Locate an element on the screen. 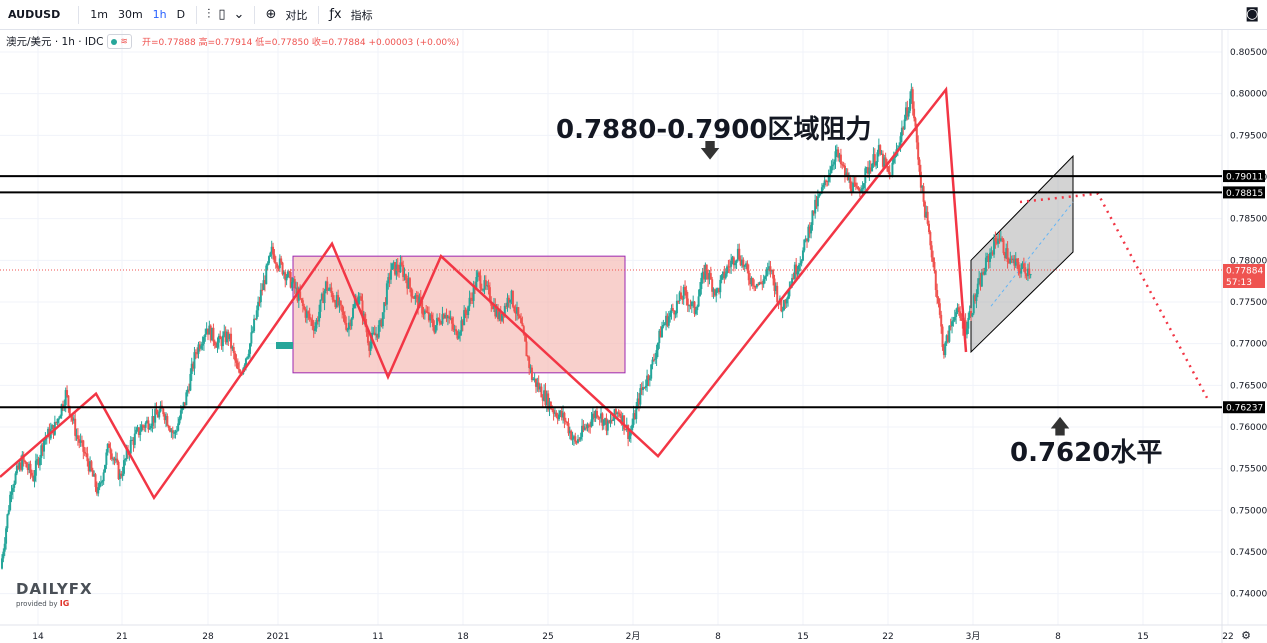  compare-button: 对比 is located at coordinates (296, 15).